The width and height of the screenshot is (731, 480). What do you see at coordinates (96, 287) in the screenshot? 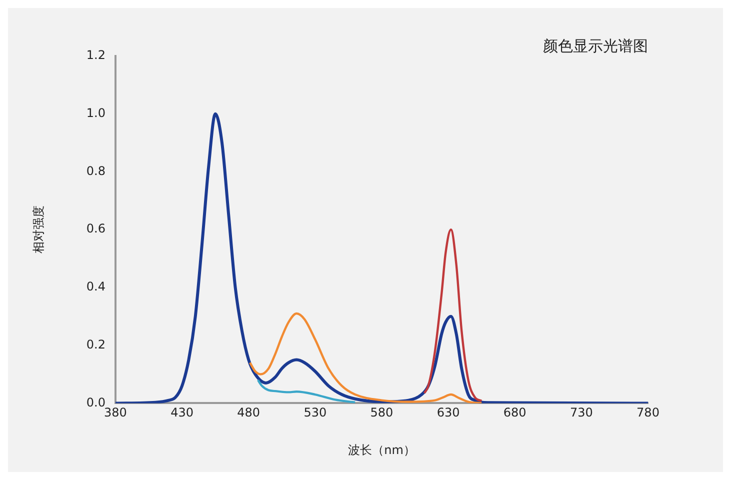
I see `y-tick-label: 0.4` at bounding box center [96, 287].